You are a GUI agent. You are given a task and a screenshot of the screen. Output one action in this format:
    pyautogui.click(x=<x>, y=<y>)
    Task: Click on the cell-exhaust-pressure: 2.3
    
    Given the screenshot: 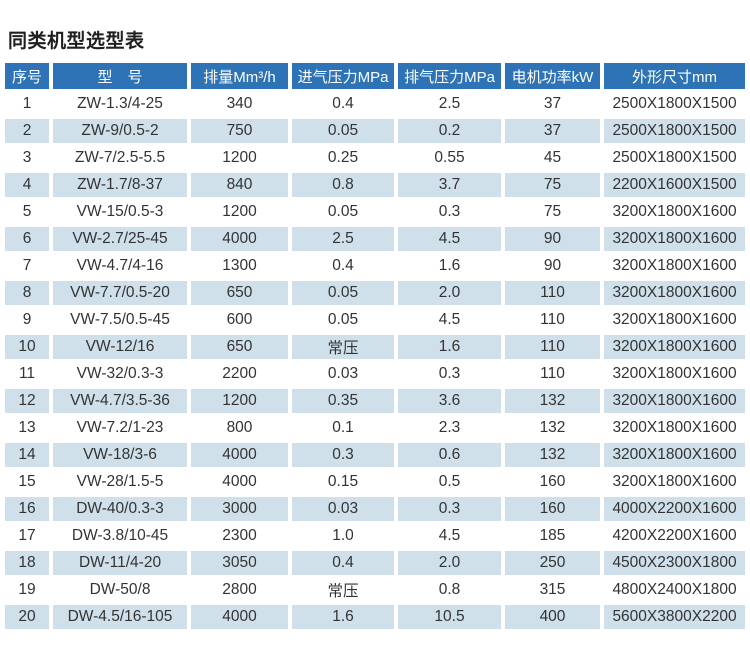 What is the action you would take?
    pyautogui.click(x=449, y=428)
    